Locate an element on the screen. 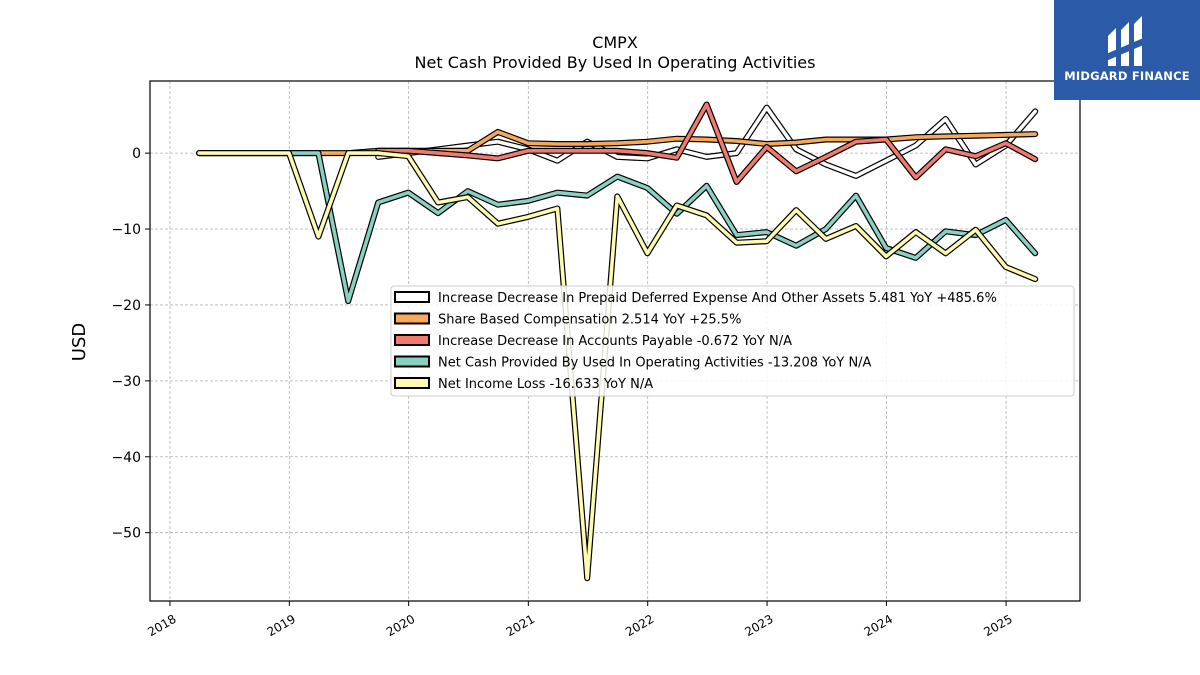 The width and height of the screenshot is (1200, 675). brand-logo: MIDGARD FINANCE is located at coordinates (1127, 50).